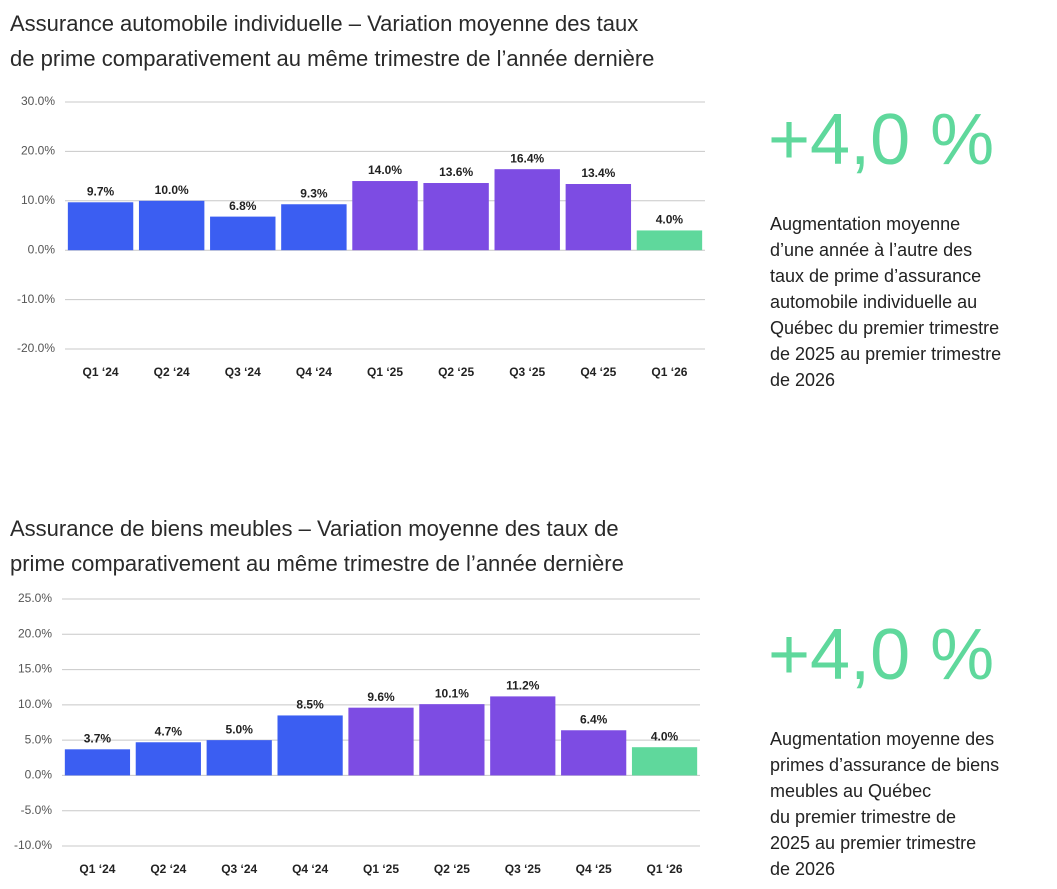 This screenshot has width=1057, height=889. What do you see at coordinates (456, 172) in the screenshot?
I see `value-label: 13.6%` at bounding box center [456, 172].